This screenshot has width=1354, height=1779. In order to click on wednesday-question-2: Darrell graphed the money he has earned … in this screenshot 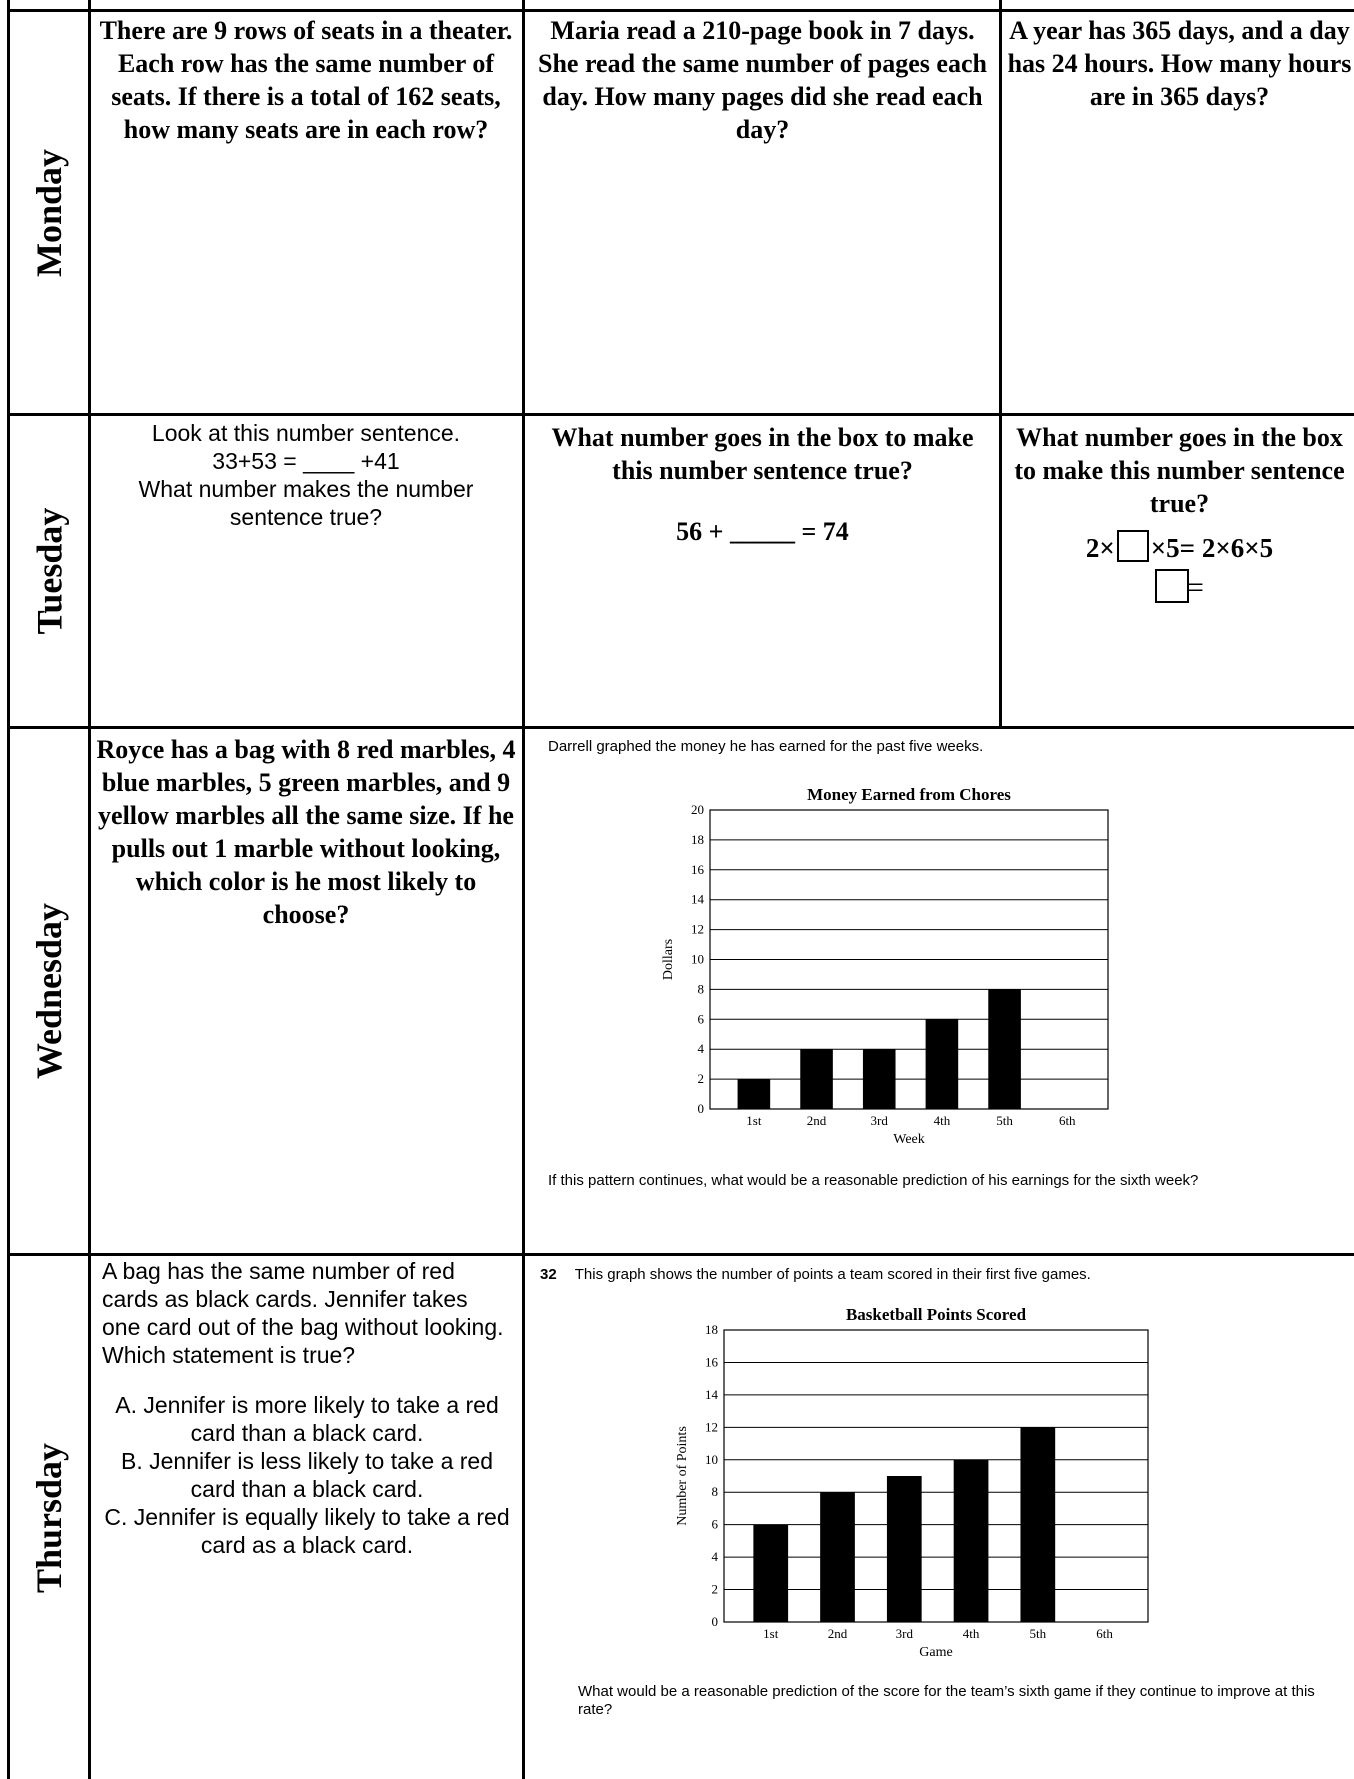, I will do `click(766, 746)`.